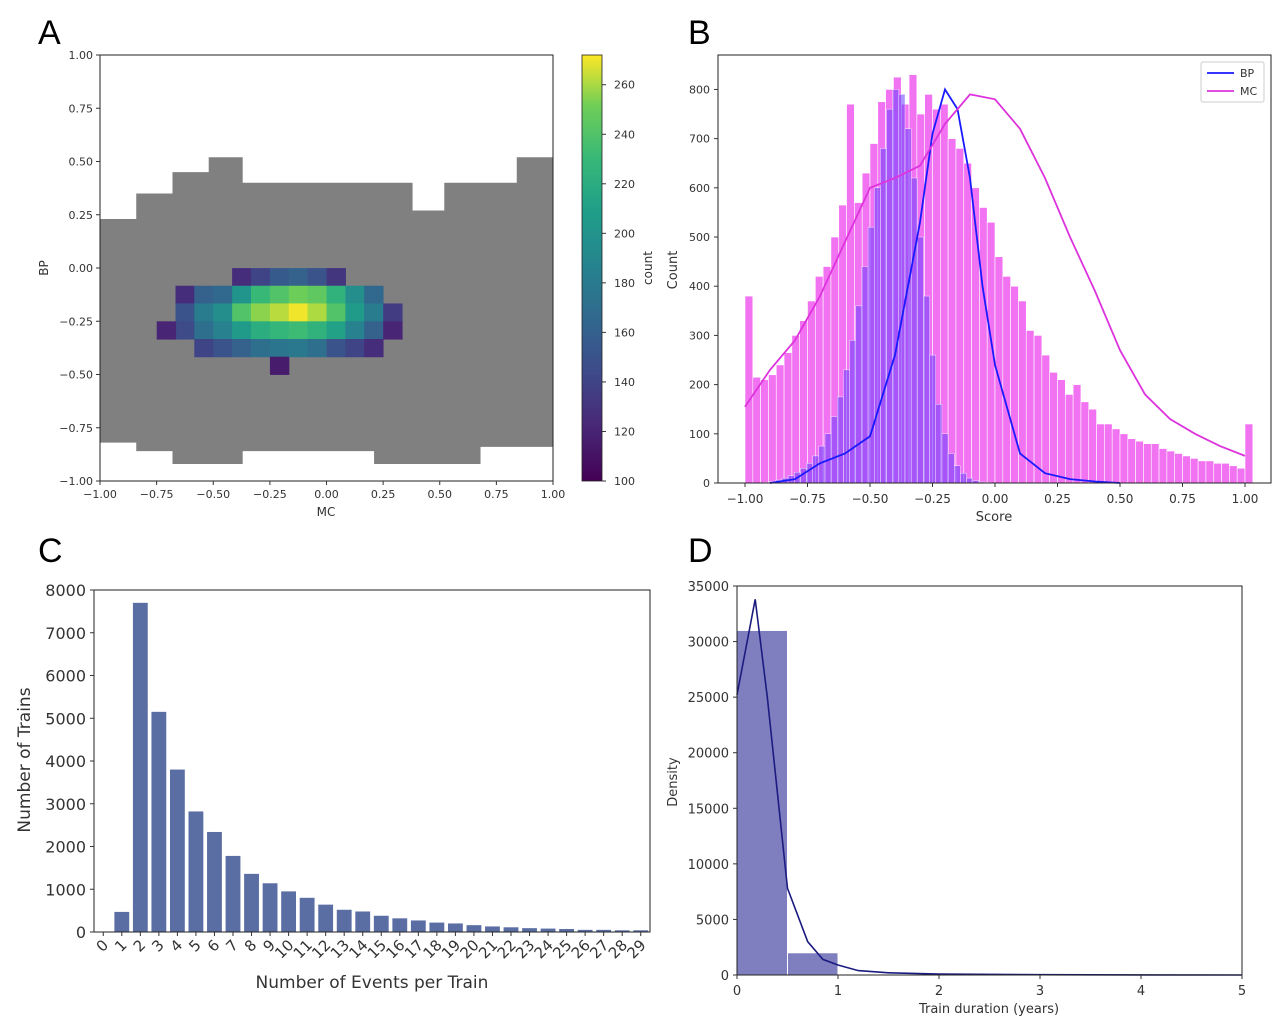 The width and height of the screenshot is (1288, 1024). What do you see at coordinates (624, 233) in the screenshot?
I see `colorbar-tick-label: 200` at bounding box center [624, 233].